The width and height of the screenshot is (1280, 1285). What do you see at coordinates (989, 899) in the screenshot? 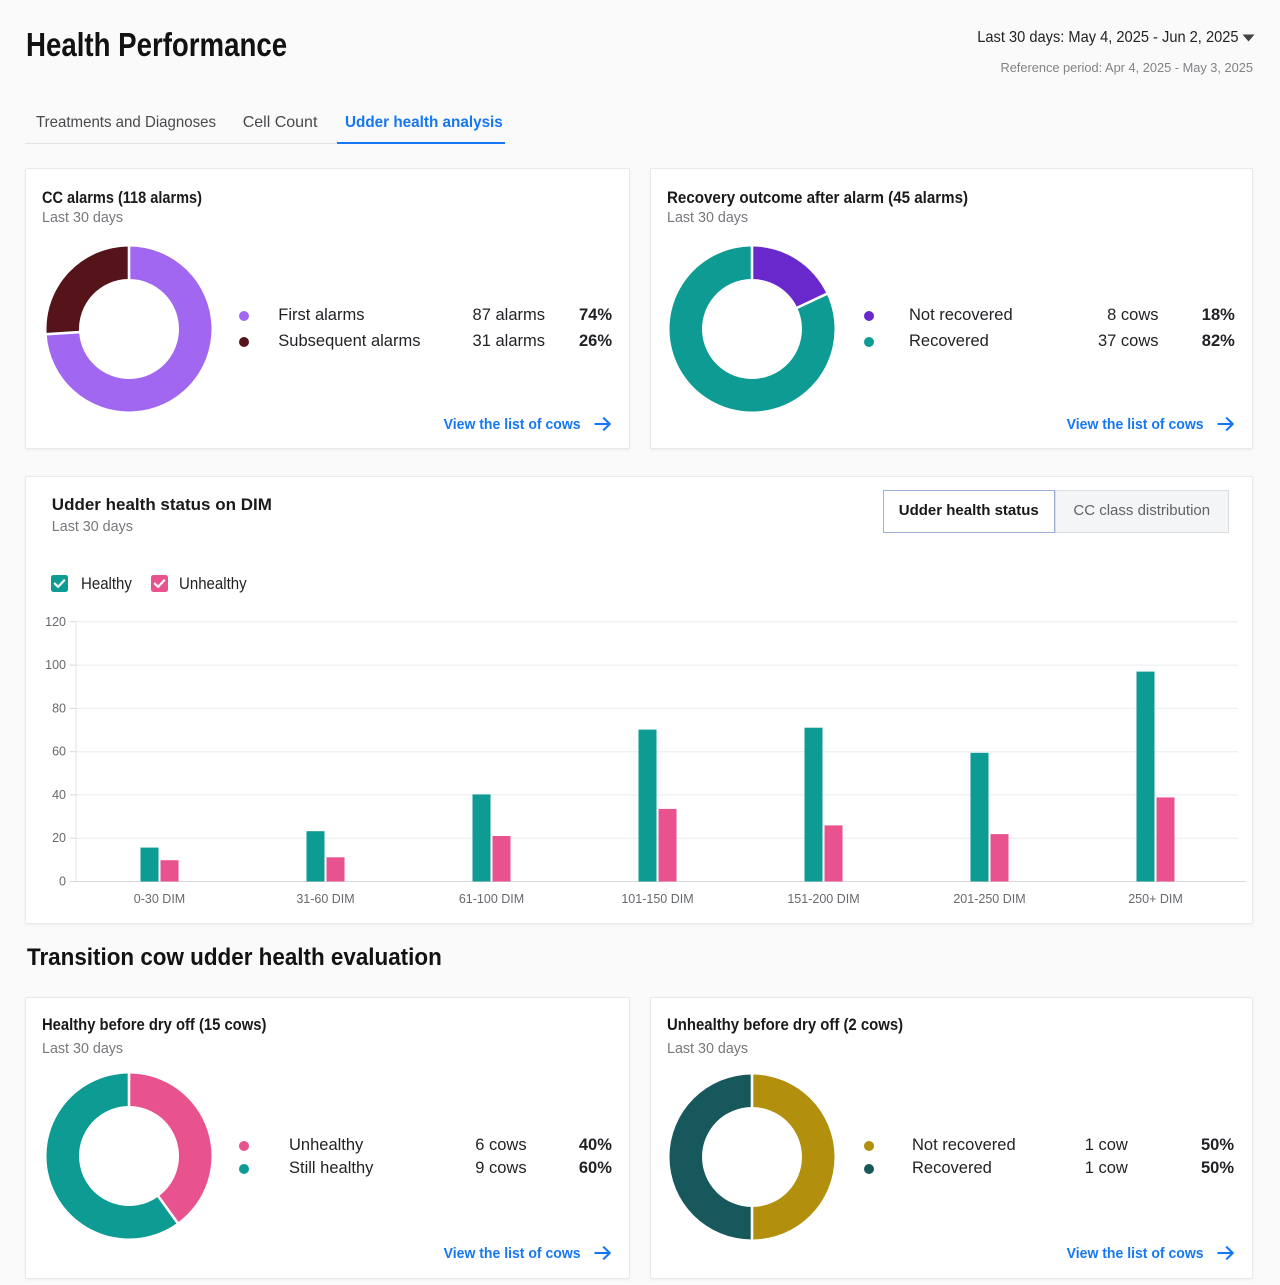
I see `svg-text: 201-250 DIM` at bounding box center [989, 899].